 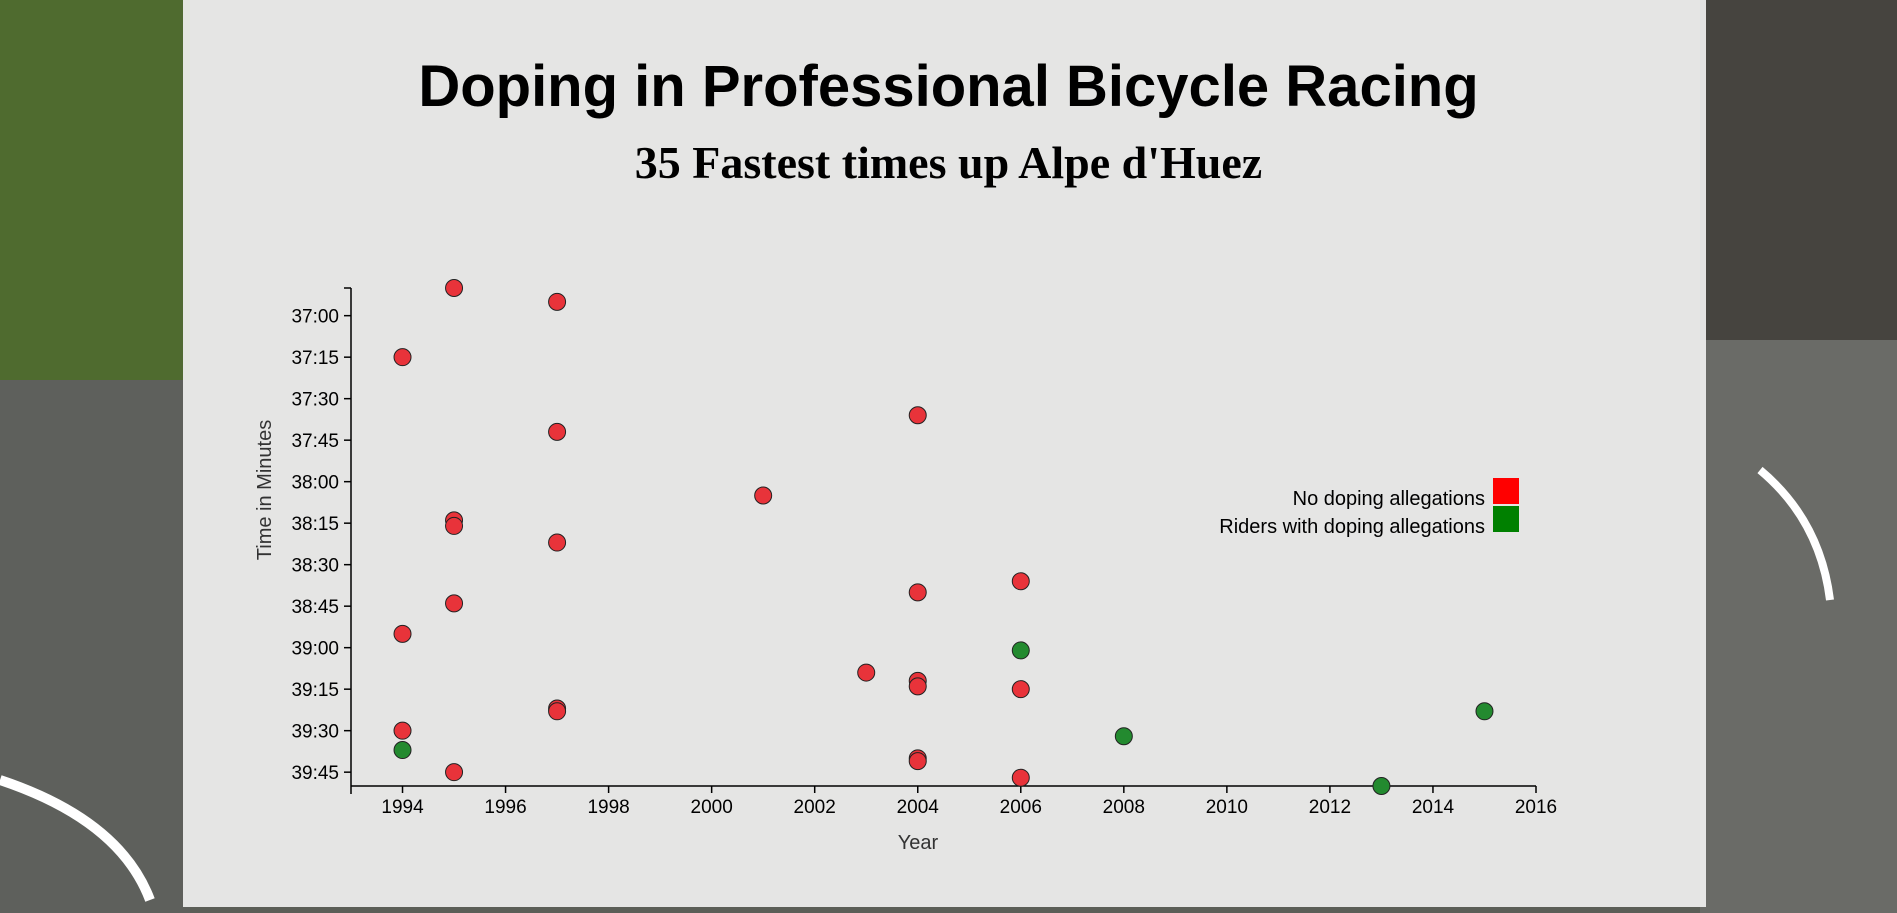 I want to click on x-tick-label: 2010, so click(x=1227, y=807).